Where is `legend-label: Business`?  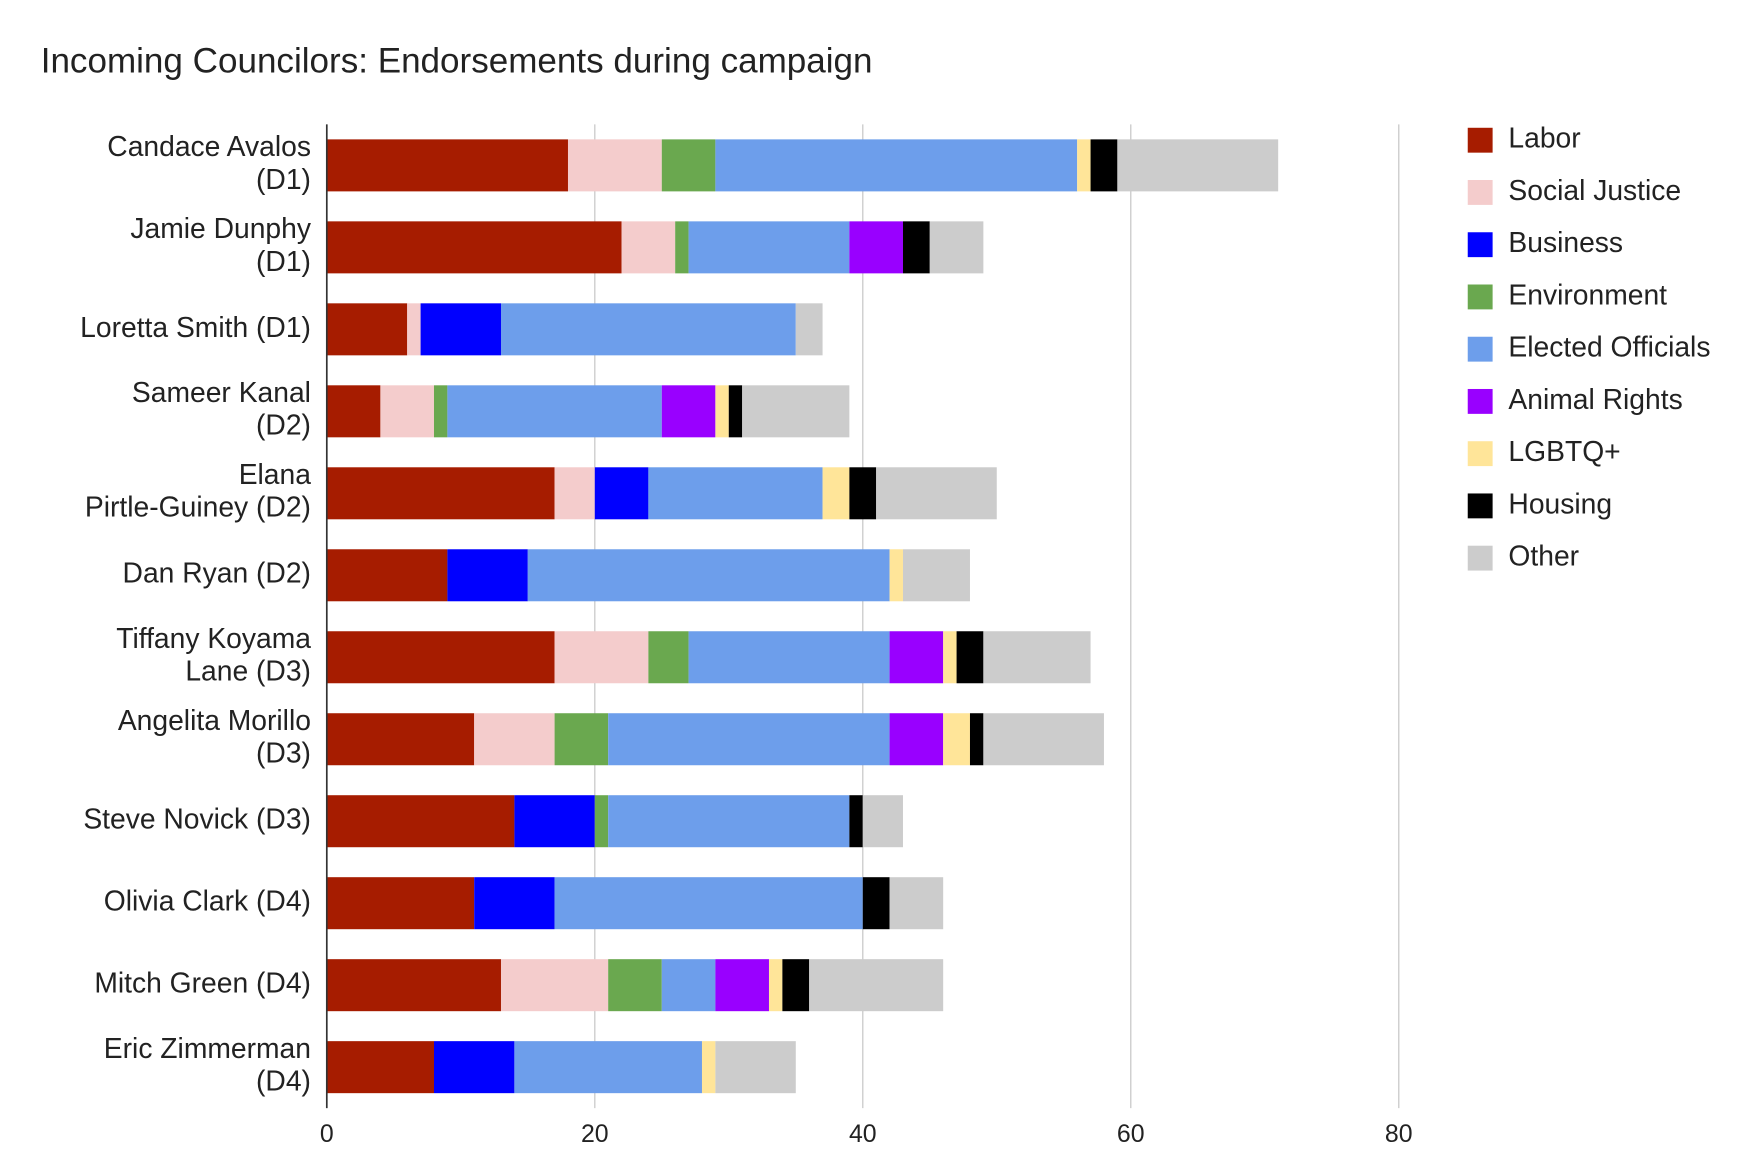 legend-label: Business is located at coordinates (1565, 242).